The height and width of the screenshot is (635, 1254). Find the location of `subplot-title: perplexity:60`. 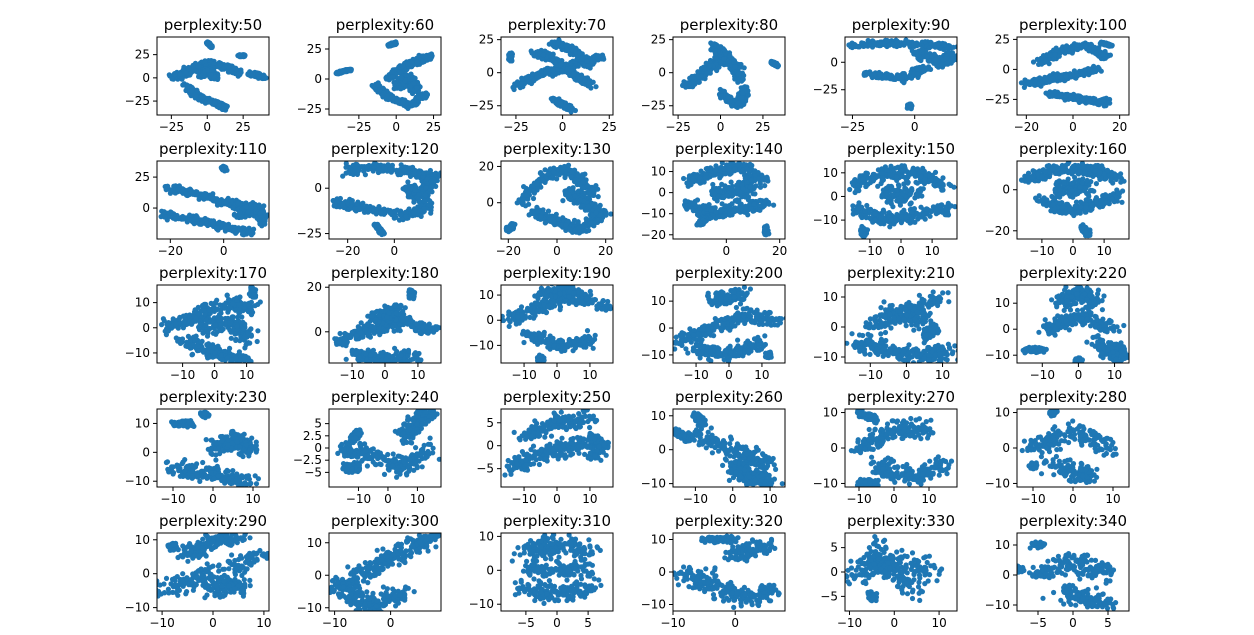

subplot-title: perplexity:60 is located at coordinates (385, 25).